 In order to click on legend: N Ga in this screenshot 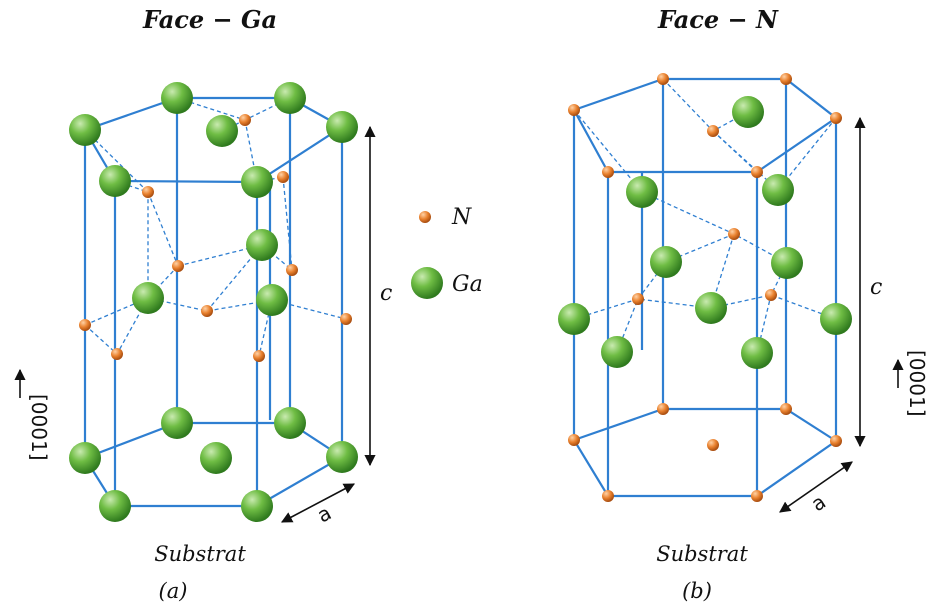, I will do `click(447, 252)`.